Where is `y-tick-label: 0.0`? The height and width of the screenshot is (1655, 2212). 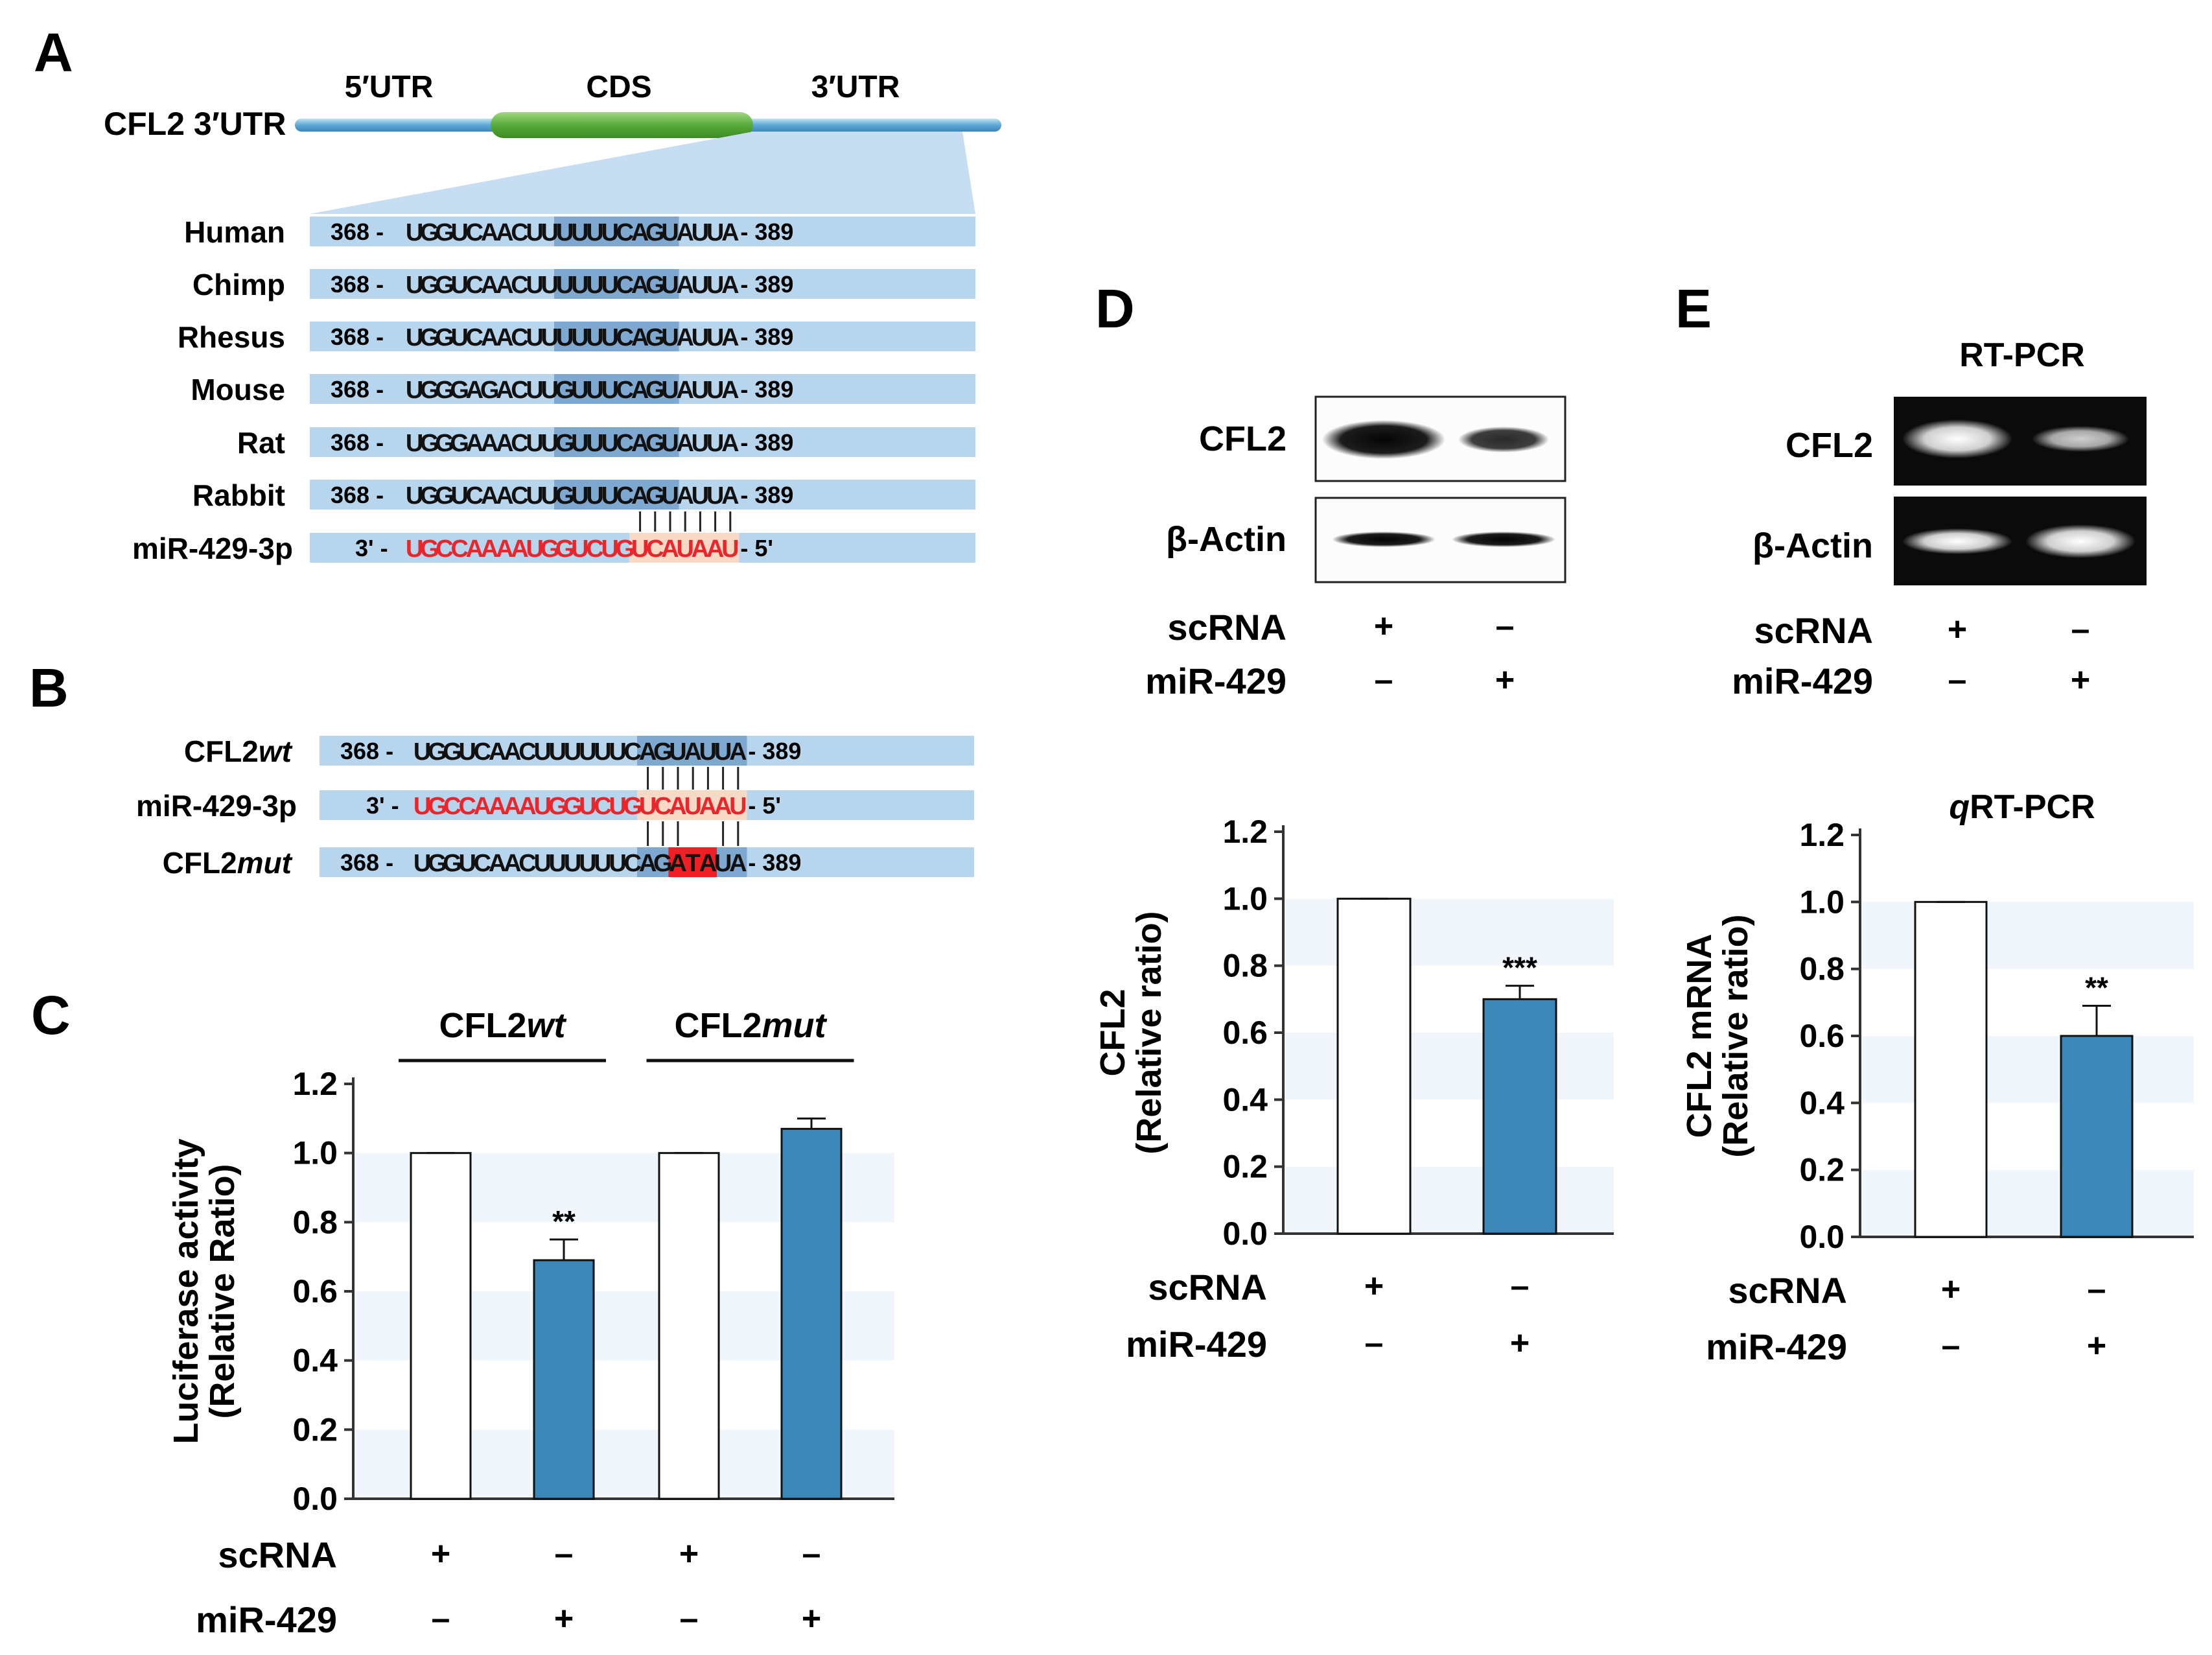
y-tick-label: 0.0 is located at coordinates (1822, 1237).